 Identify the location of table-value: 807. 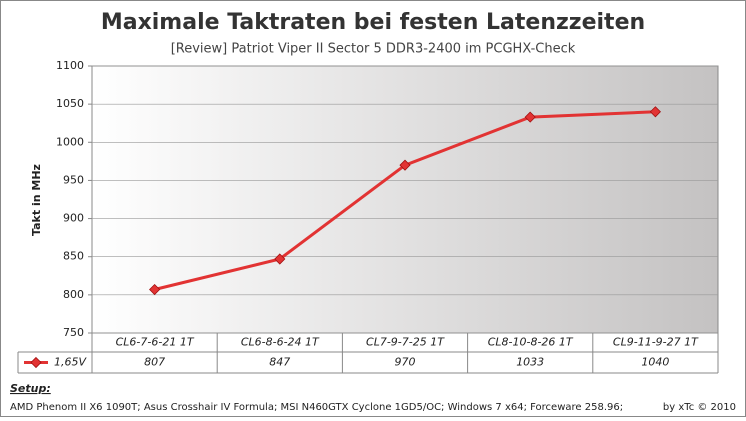
(154, 362).